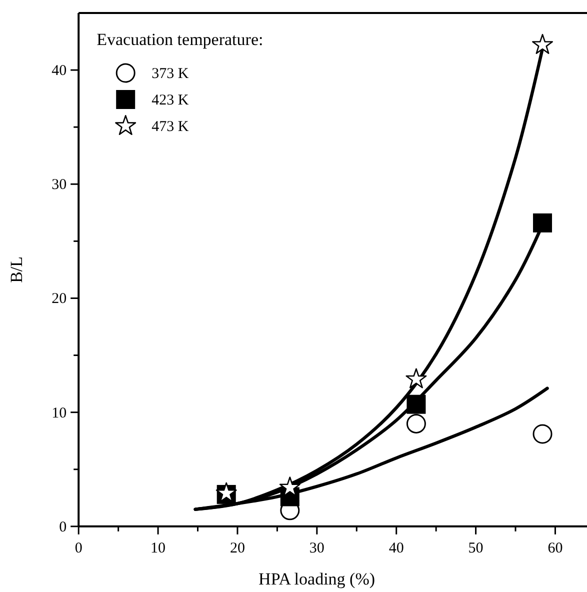  I want to click on y-tick-label: 40, so click(59, 71).